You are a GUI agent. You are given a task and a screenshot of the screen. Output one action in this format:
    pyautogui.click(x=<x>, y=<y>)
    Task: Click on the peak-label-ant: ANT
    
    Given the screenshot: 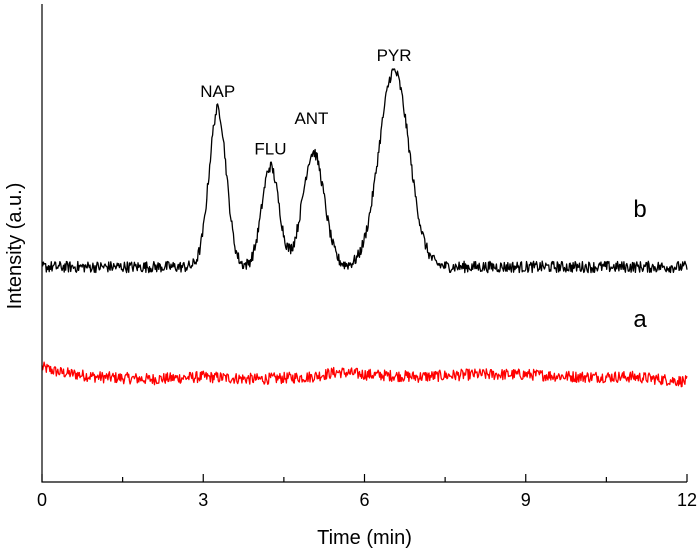 What is the action you would take?
    pyautogui.click(x=311, y=118)
    